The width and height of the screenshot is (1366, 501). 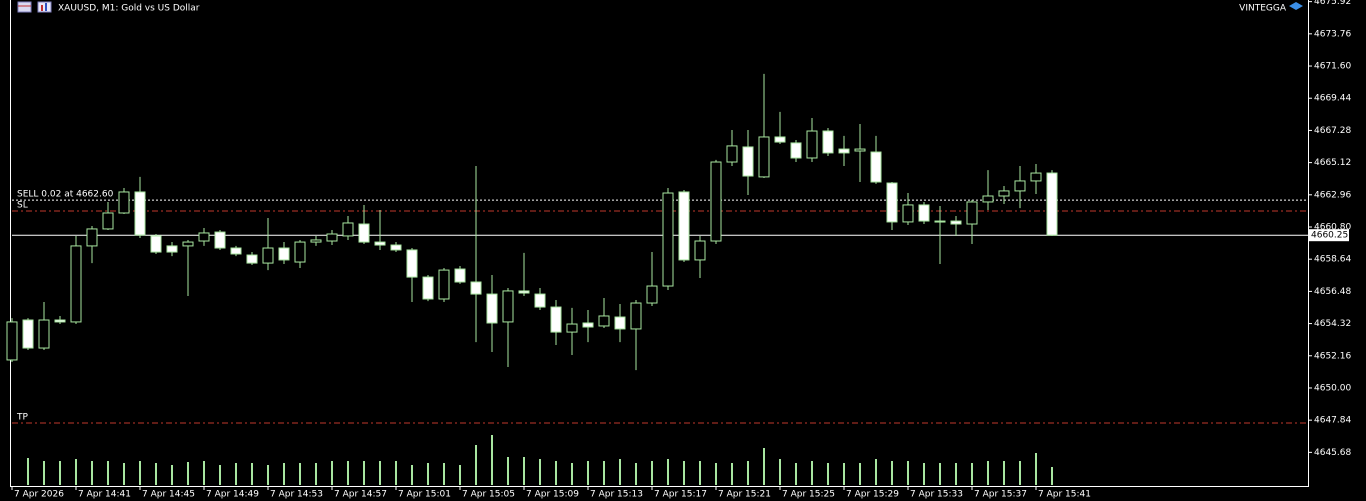 What do you see at coordinates (232, 495) in the screenshot?
I see `x-tick-label: 7 Apr 14:49` at bounding box center [232, 495].